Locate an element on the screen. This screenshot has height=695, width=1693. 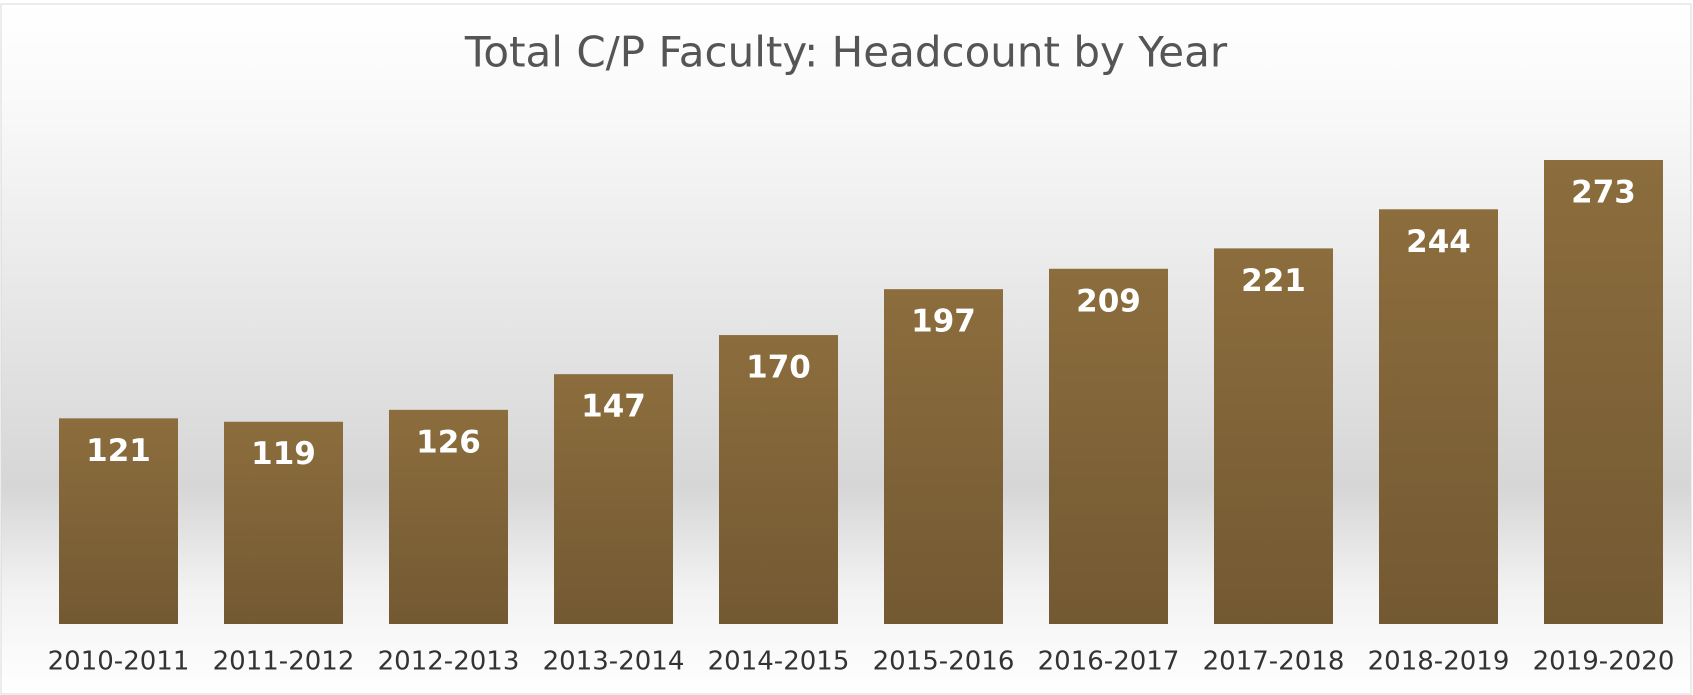
value-label: 273 is located at coordinates (1603, 193).